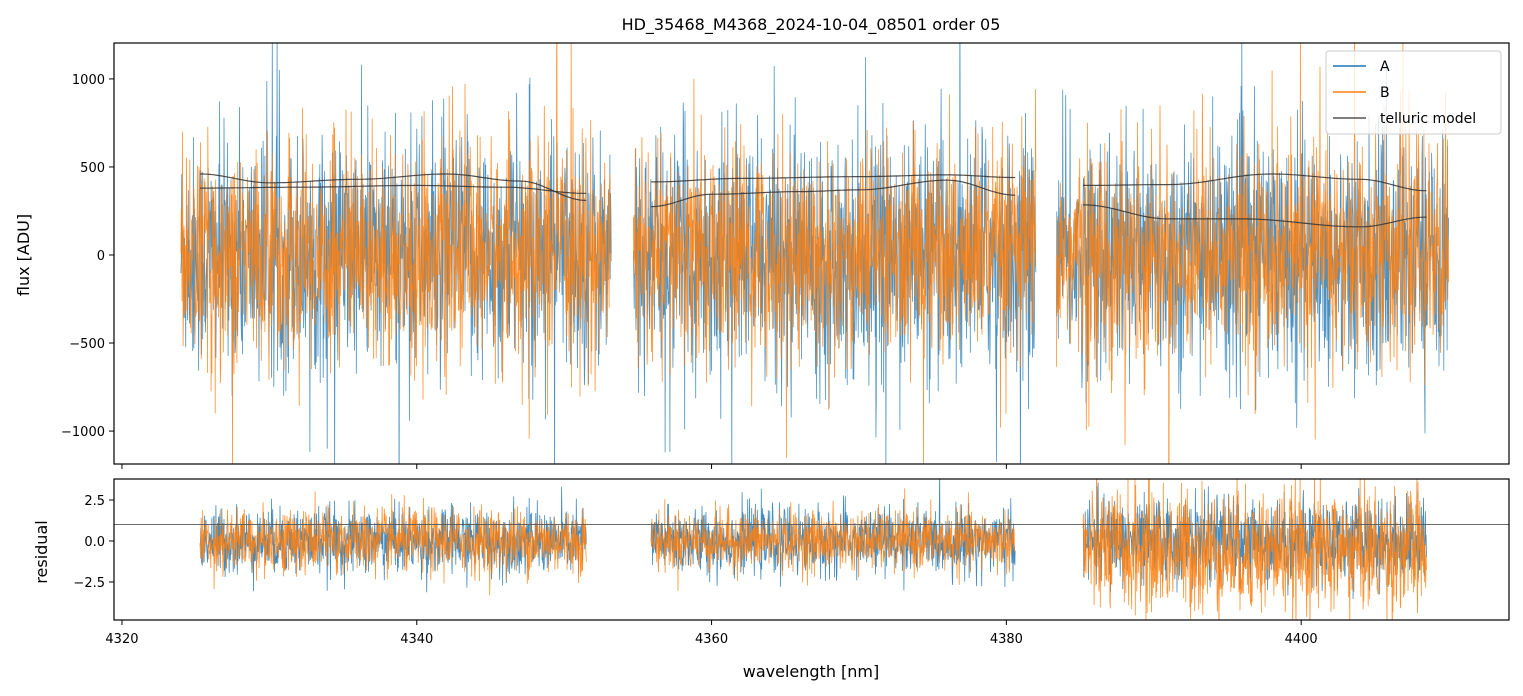  Describe the element at coordinates (1385, 67) in the screenshot. I see `legend-label-a: A` at that location.